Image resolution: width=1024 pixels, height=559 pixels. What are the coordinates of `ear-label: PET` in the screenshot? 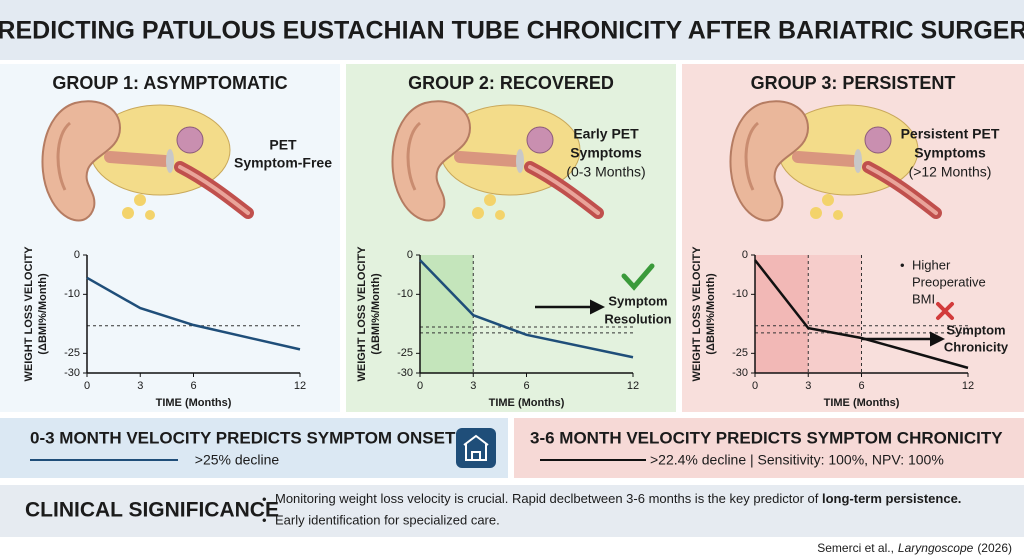 It's located at (283, 145).